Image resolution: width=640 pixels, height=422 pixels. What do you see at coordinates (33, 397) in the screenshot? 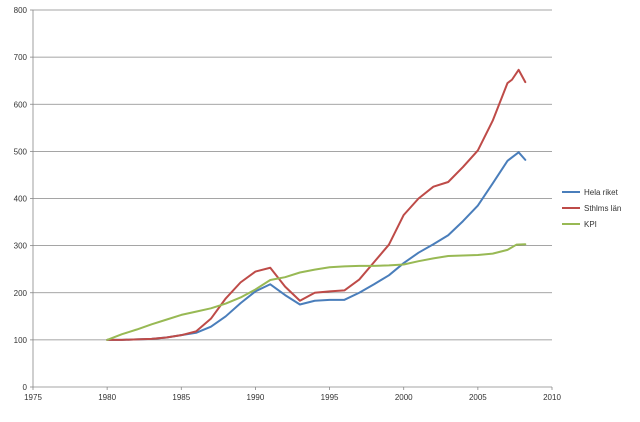
I see `x-tick-label: 1975` at bounding box center [33, 397].